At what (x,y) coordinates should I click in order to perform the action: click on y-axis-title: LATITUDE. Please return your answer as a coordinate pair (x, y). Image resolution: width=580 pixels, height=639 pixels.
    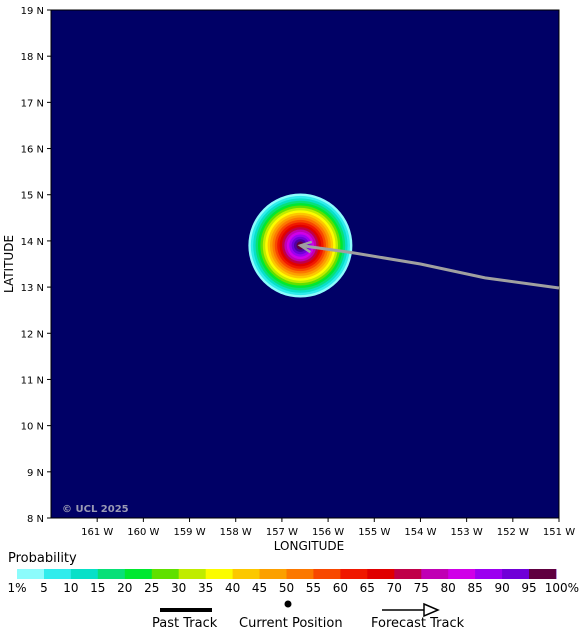
    Looking at the image, I should click on (9, 264).